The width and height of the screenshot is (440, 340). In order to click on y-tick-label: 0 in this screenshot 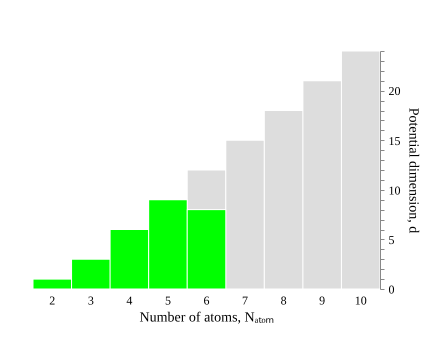, I will do `click(391, 289)`.